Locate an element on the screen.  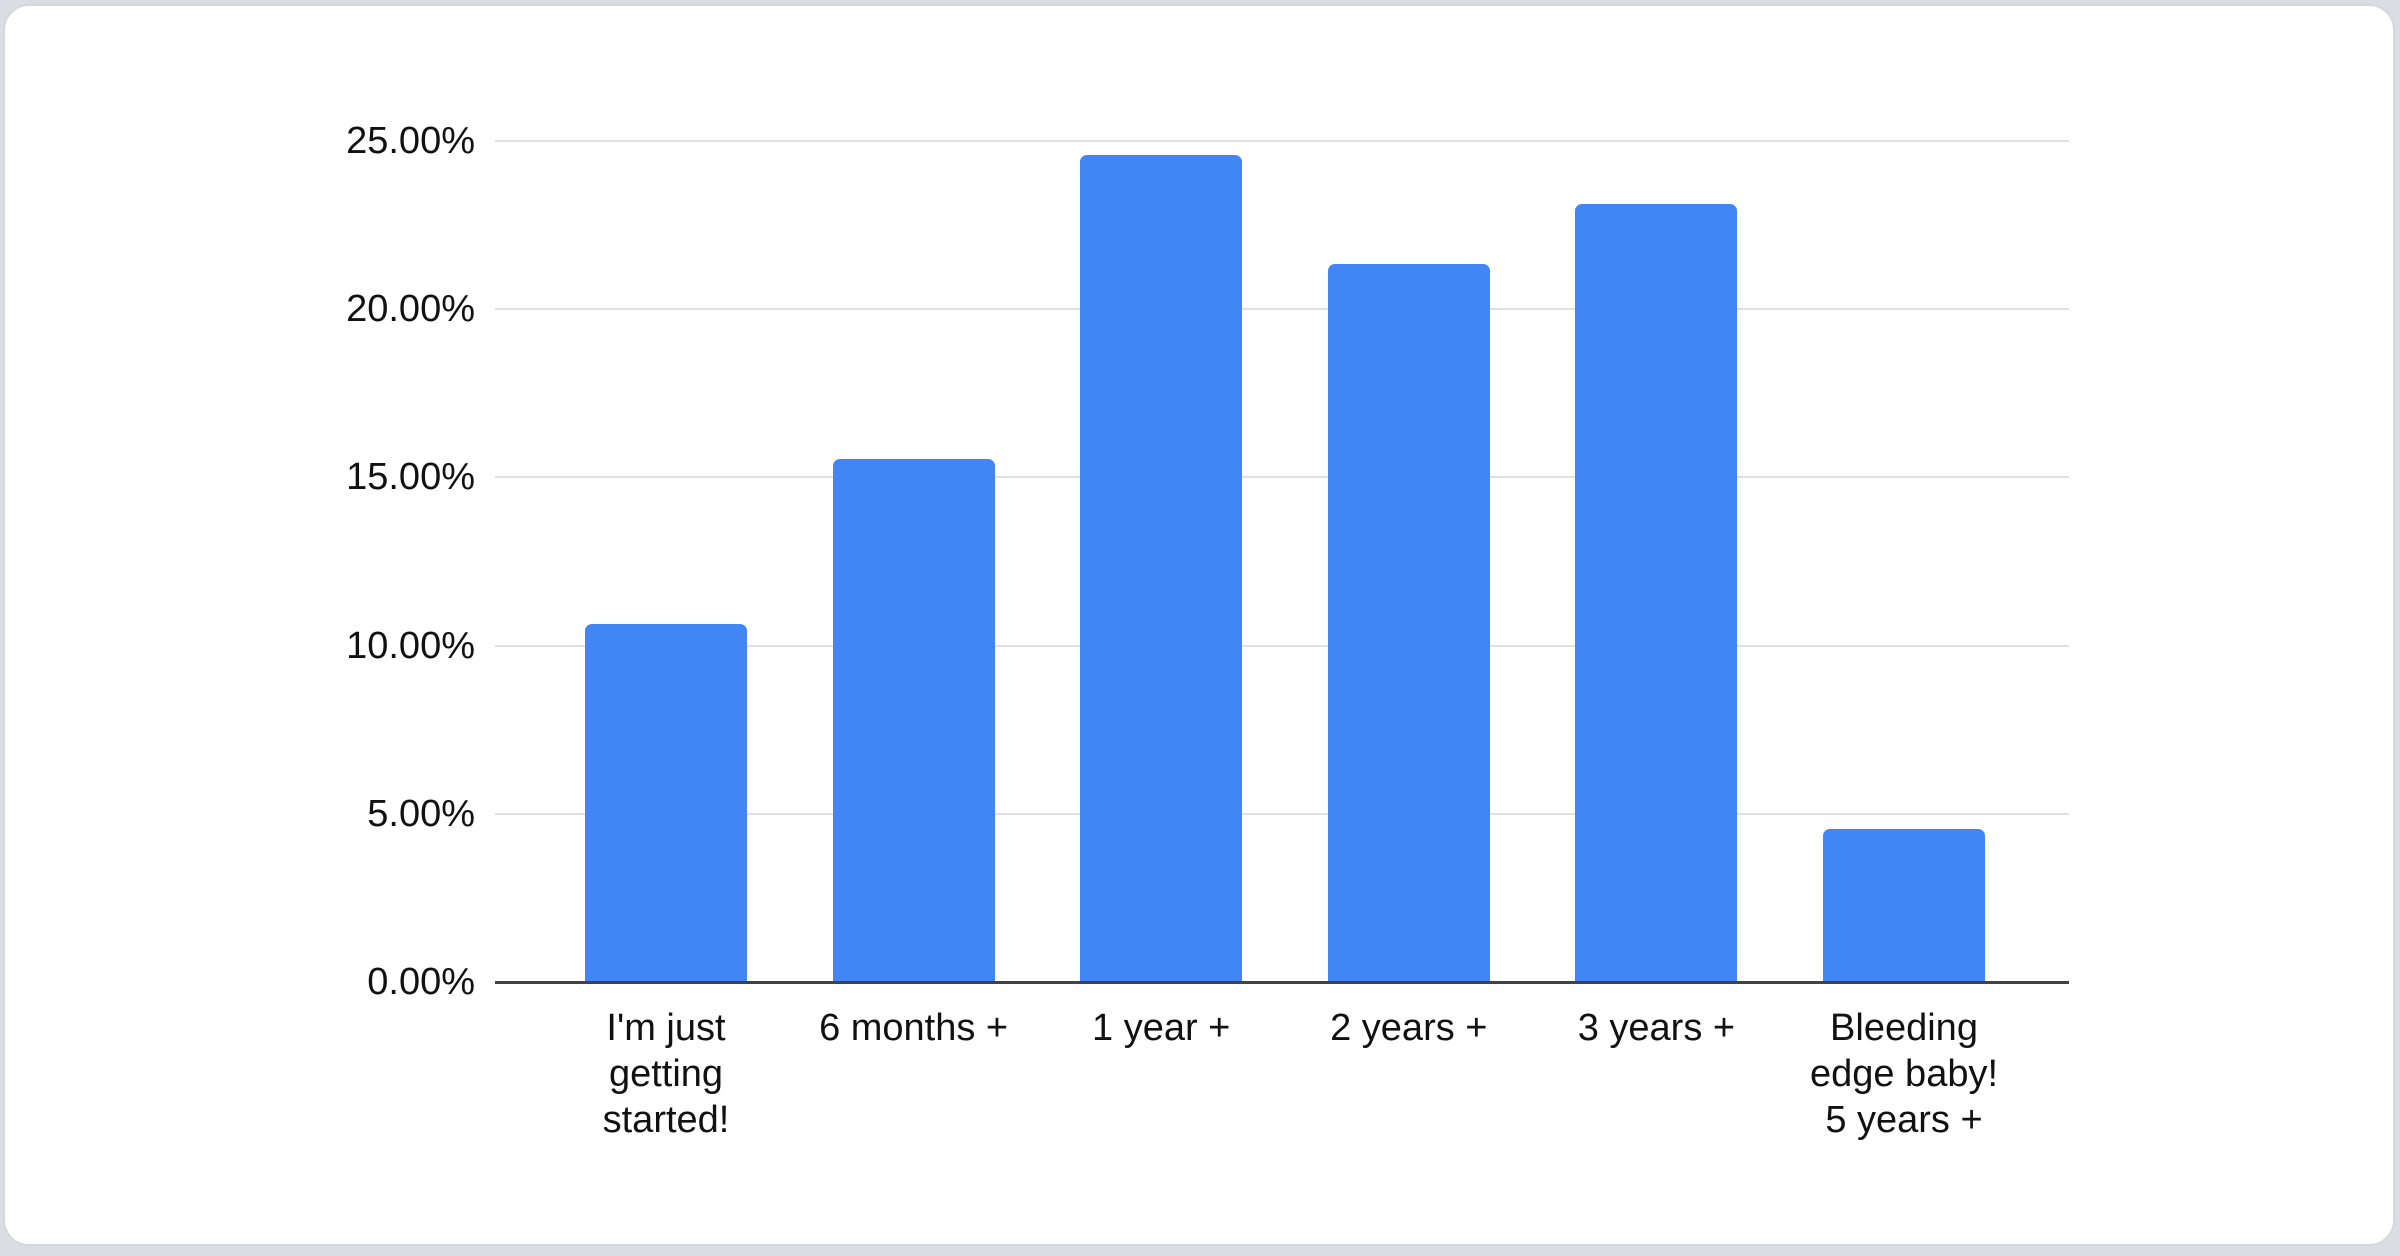
x-axis-line is located at coordinates (1282, 982).